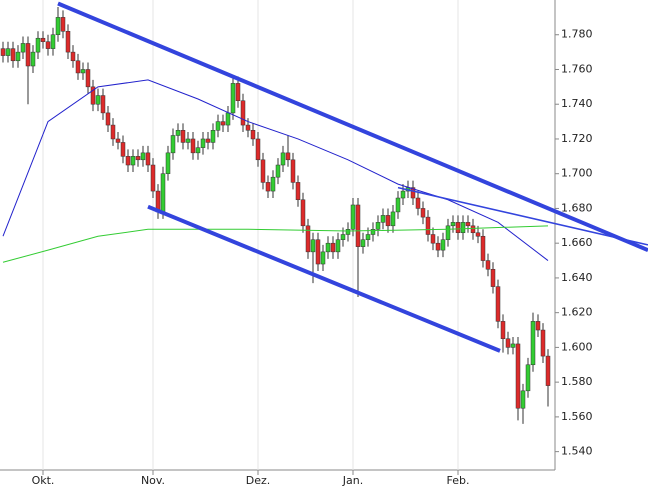 This screenshot has width=648, height=491. Describe the element at coordinates (43, 480) in the screenshot. I see `x-tick-label: Okt.` at that location.